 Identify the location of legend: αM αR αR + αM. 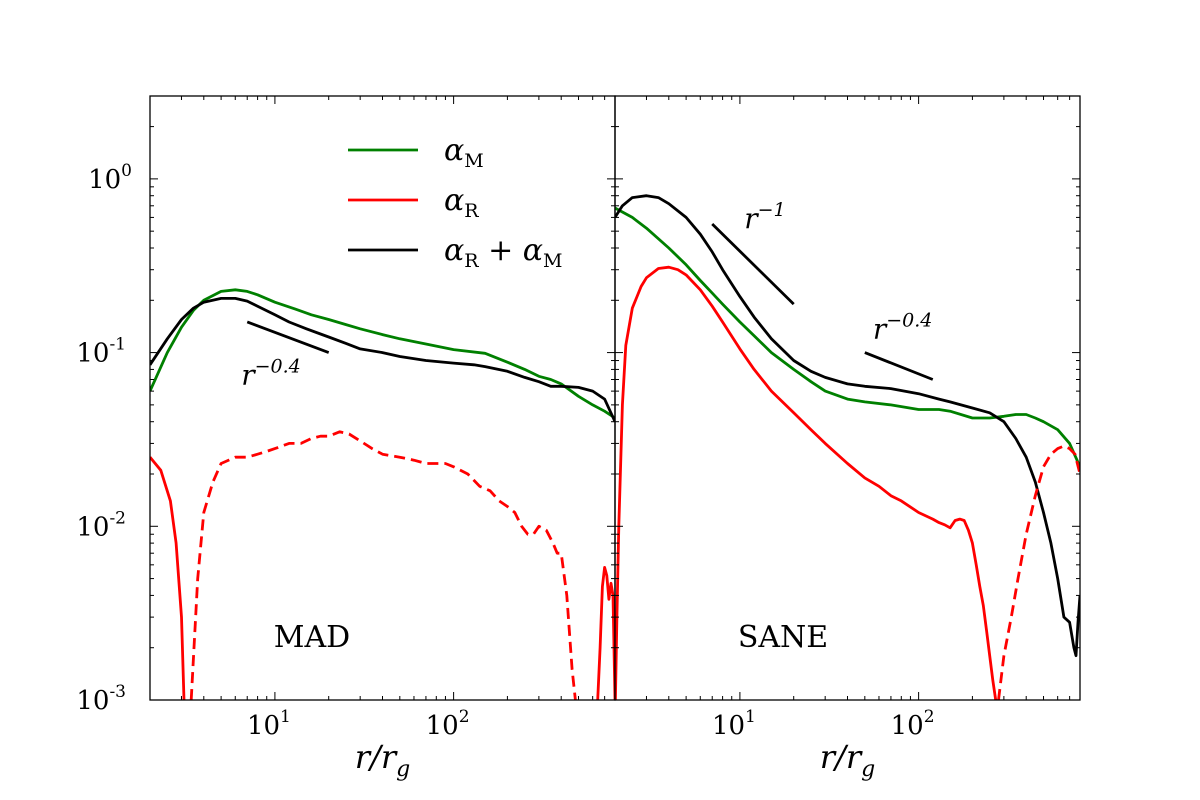
(455, 202).